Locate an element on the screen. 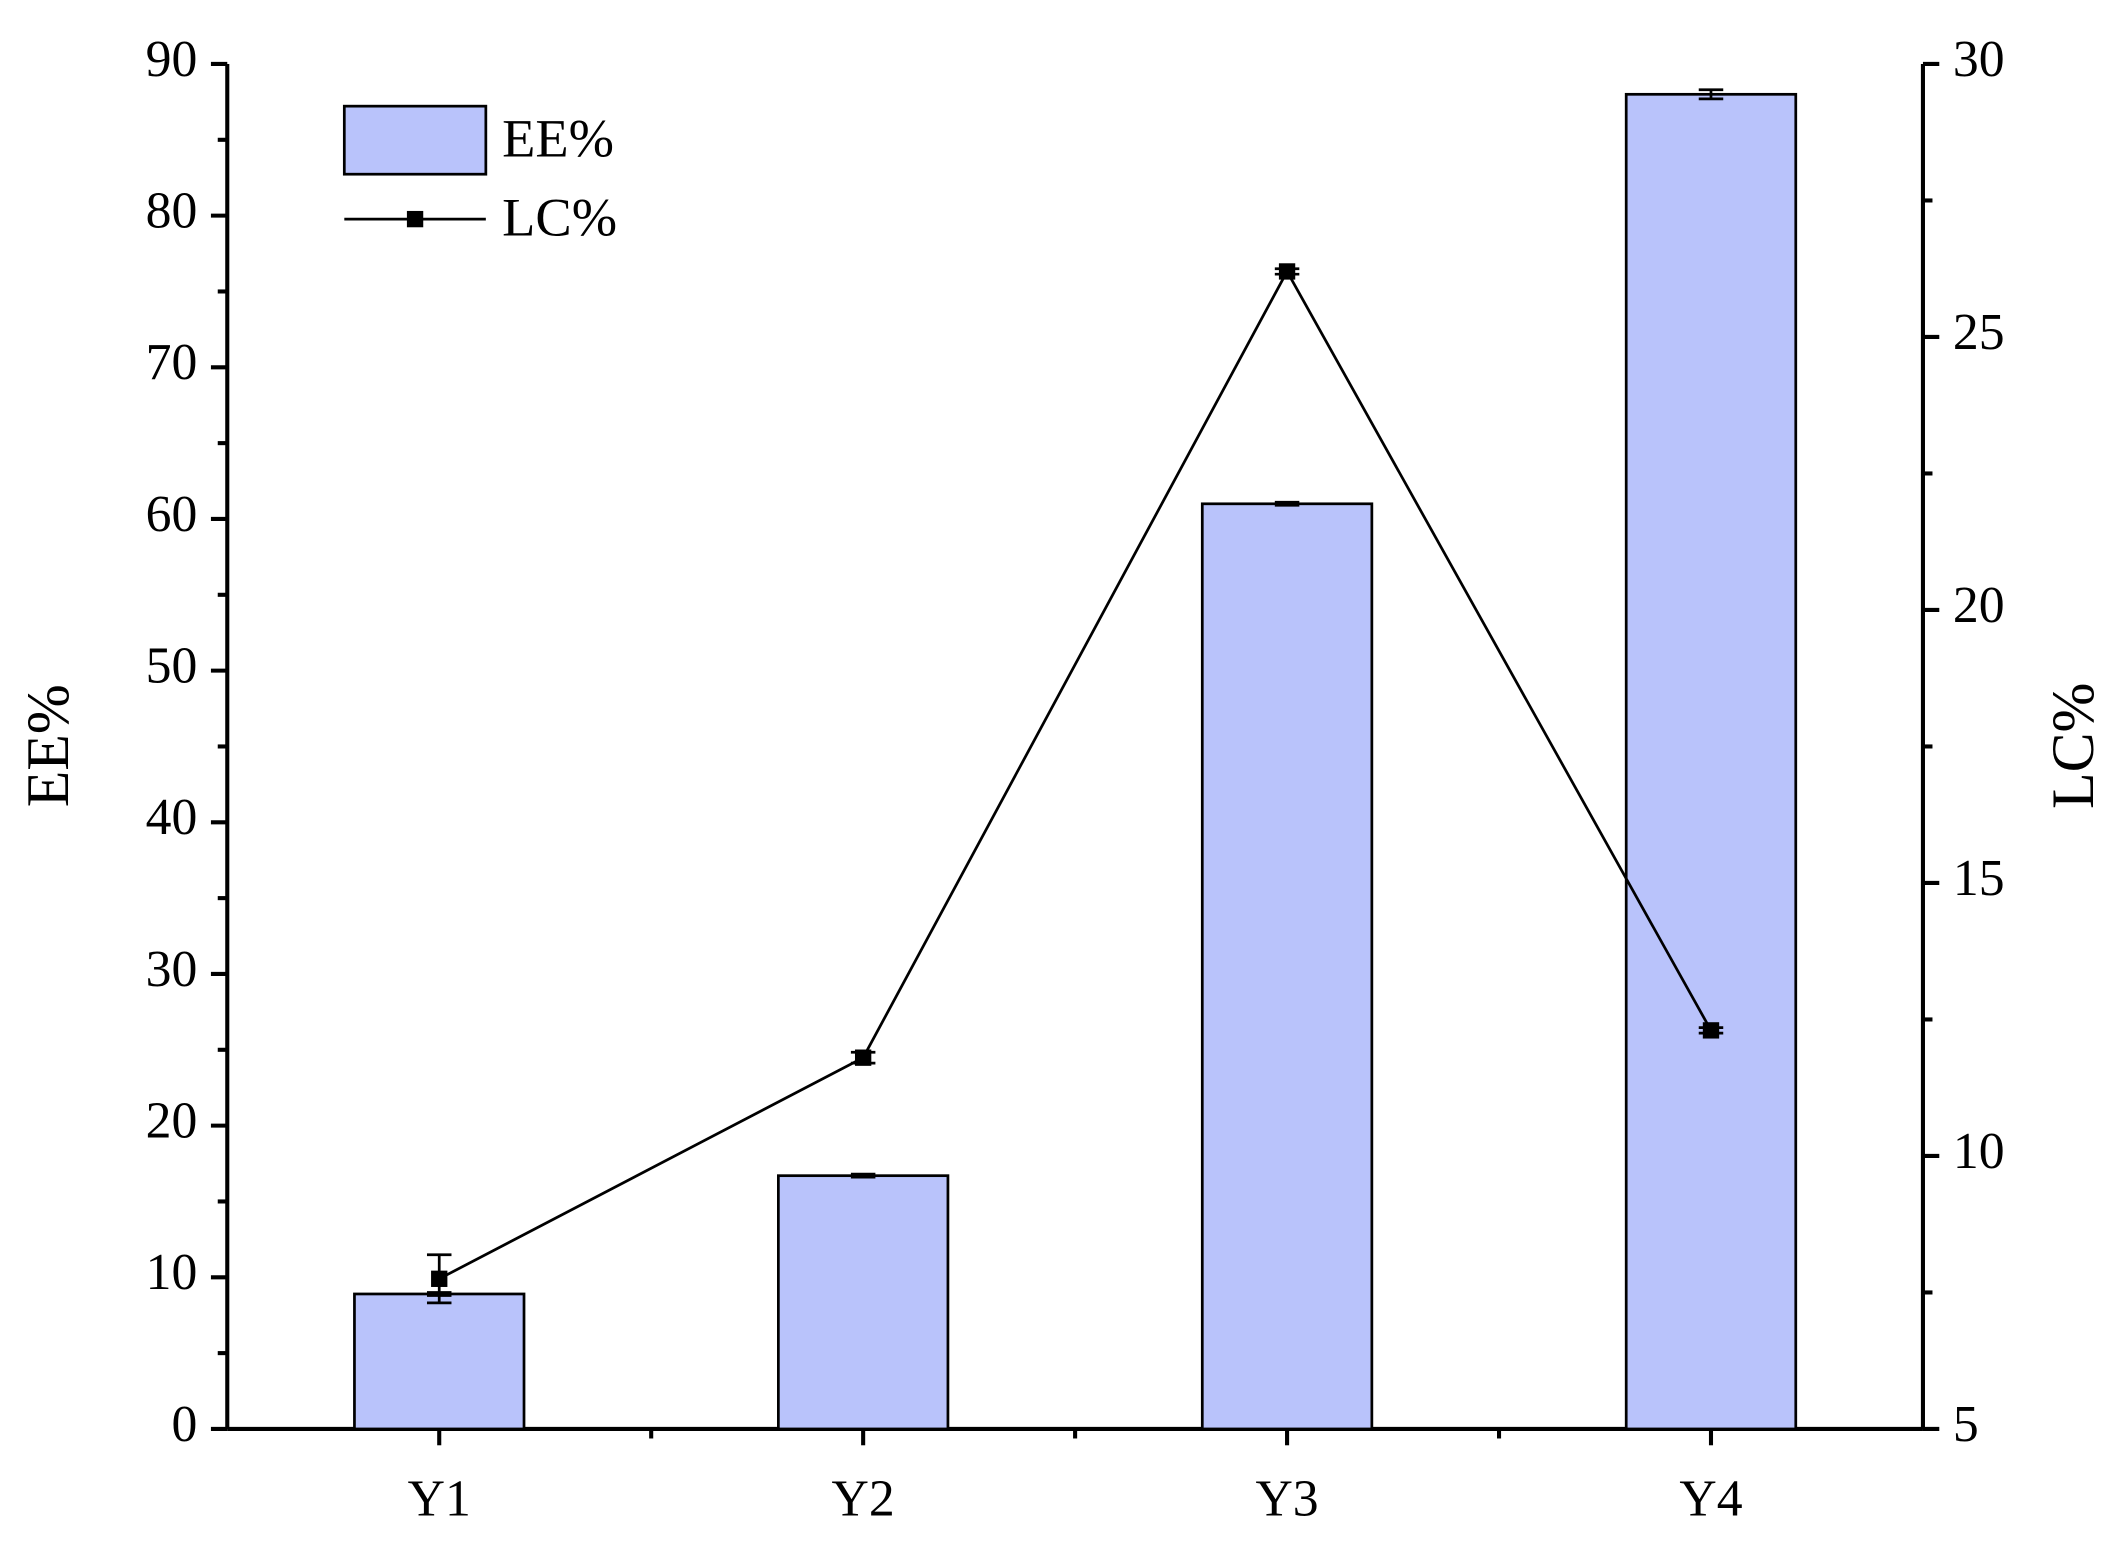 The height and width of the screenshot is (1546, 2123). legend-swatch is located at coordinates (415, 140).